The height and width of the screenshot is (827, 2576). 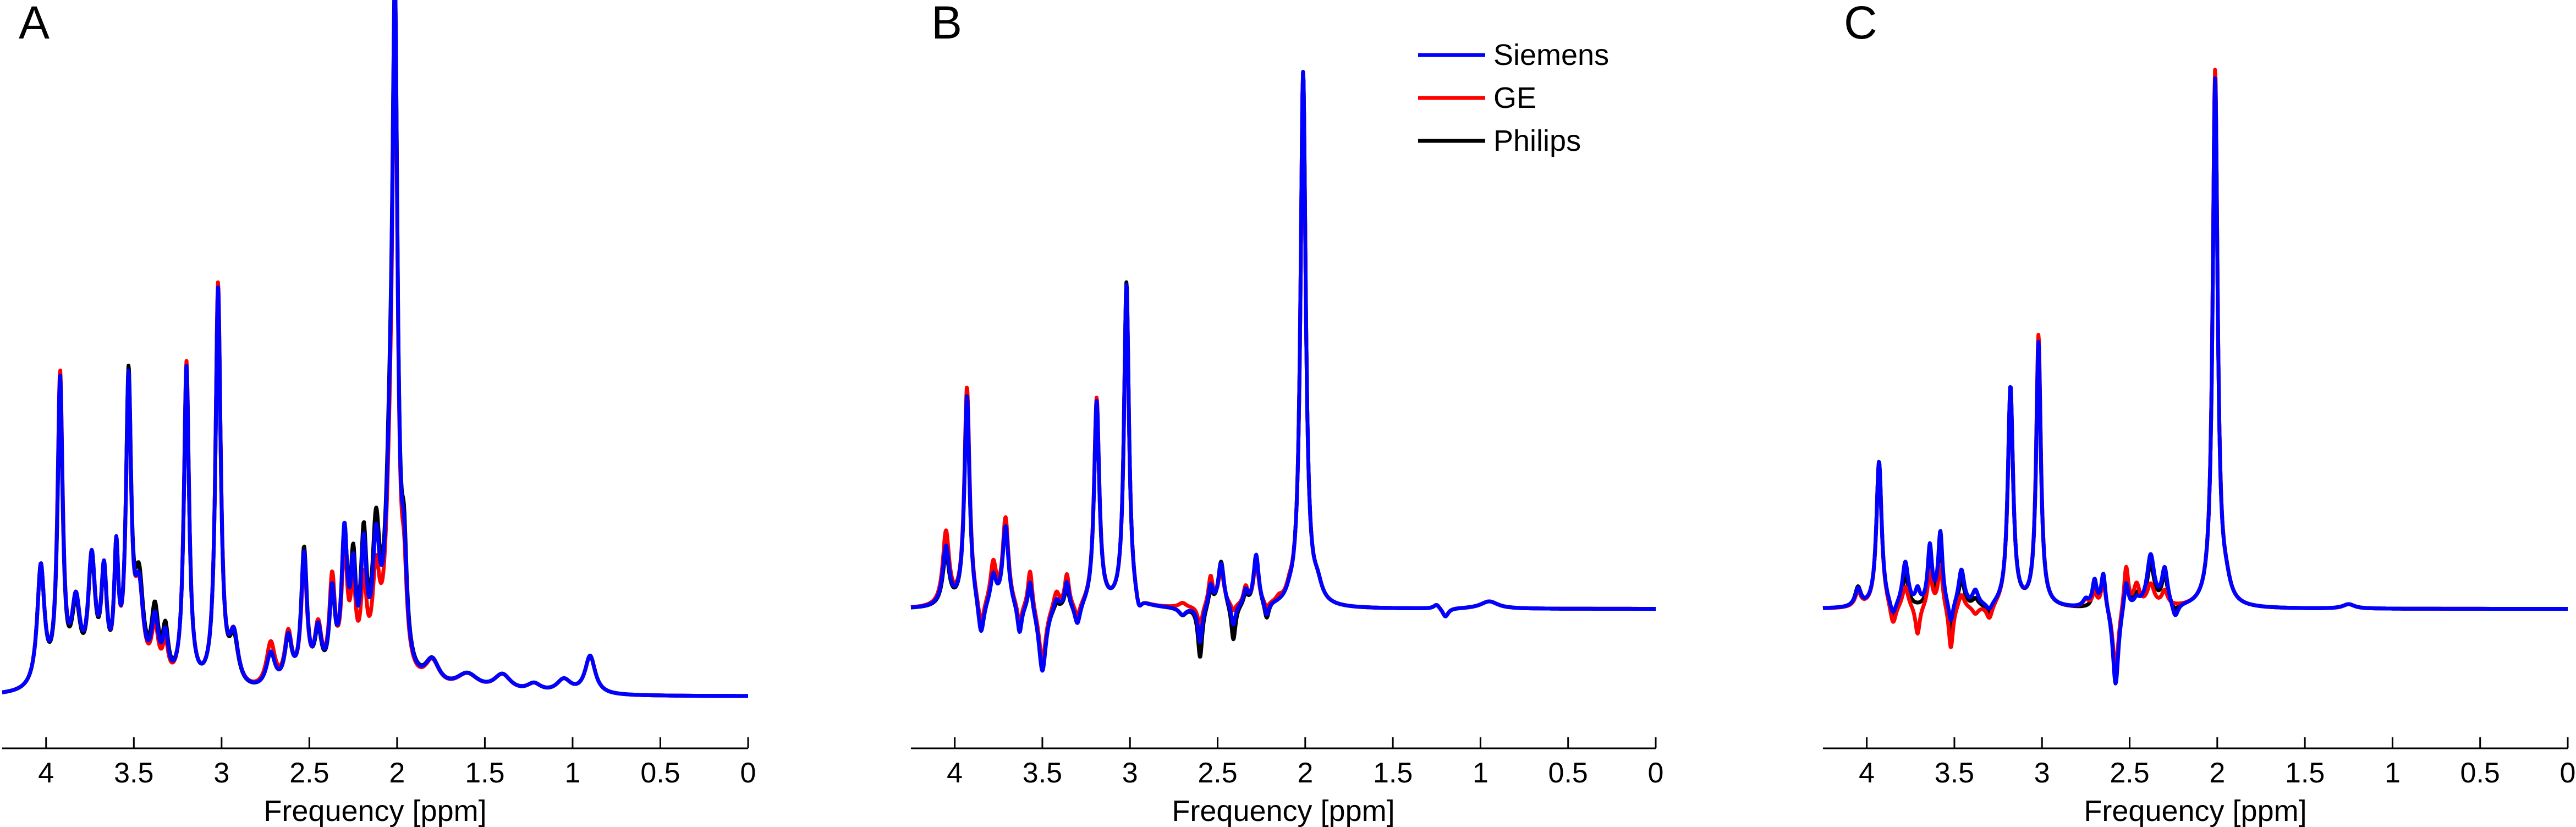 I want to click on panel-a-x-tick-label: 0.5, so click(x=660, y=773).